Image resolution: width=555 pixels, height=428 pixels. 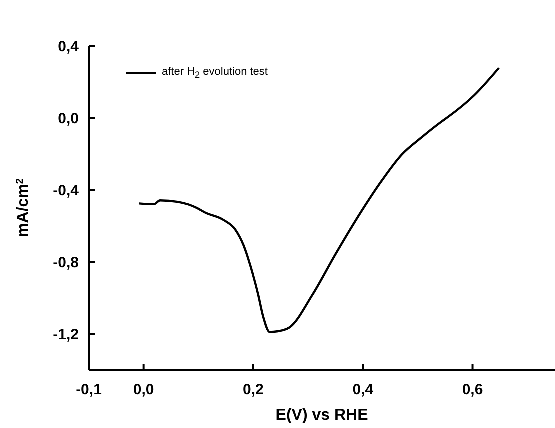 I want to click on x-axis-title: E(V) vs RHE, so click(x=322, y=415).